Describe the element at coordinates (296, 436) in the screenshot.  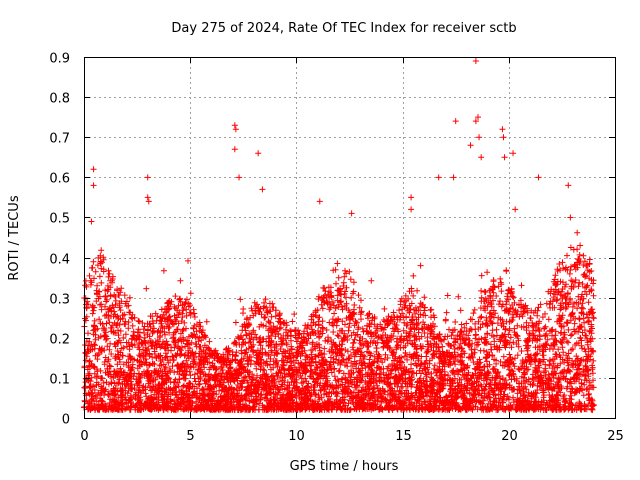
I see `x-tick-label: 10` at that location.